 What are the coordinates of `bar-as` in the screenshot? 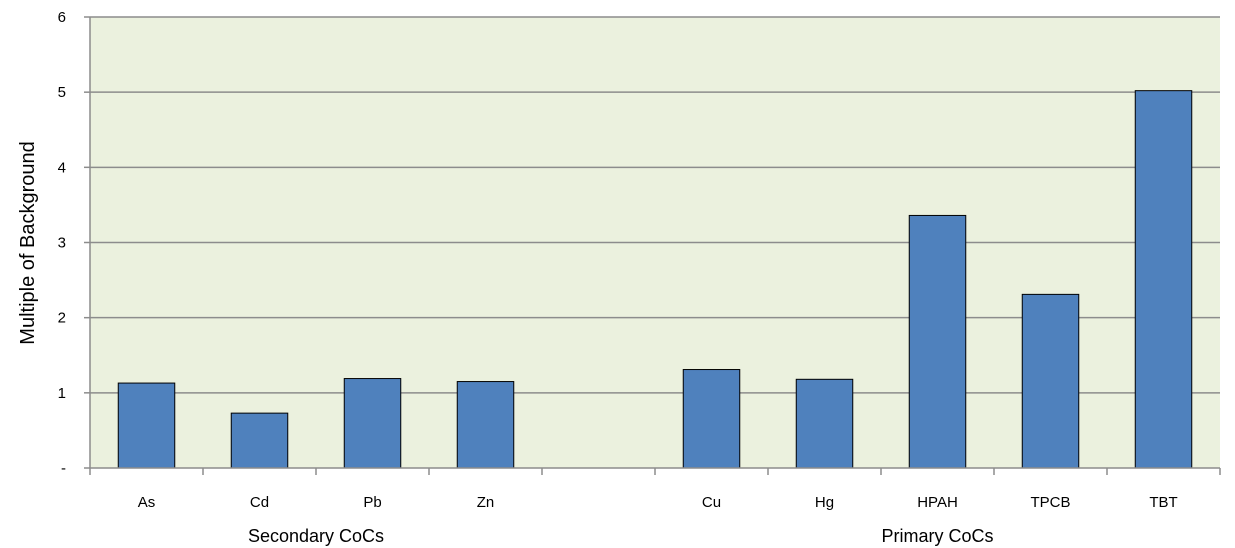 It's located at (146, 425).